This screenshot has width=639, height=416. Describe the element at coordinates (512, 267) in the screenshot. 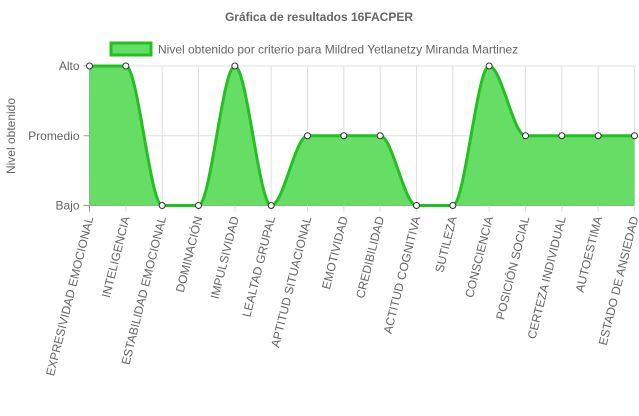

I see `x-tick-label: POSICIÓN SOCIAL` at that location.